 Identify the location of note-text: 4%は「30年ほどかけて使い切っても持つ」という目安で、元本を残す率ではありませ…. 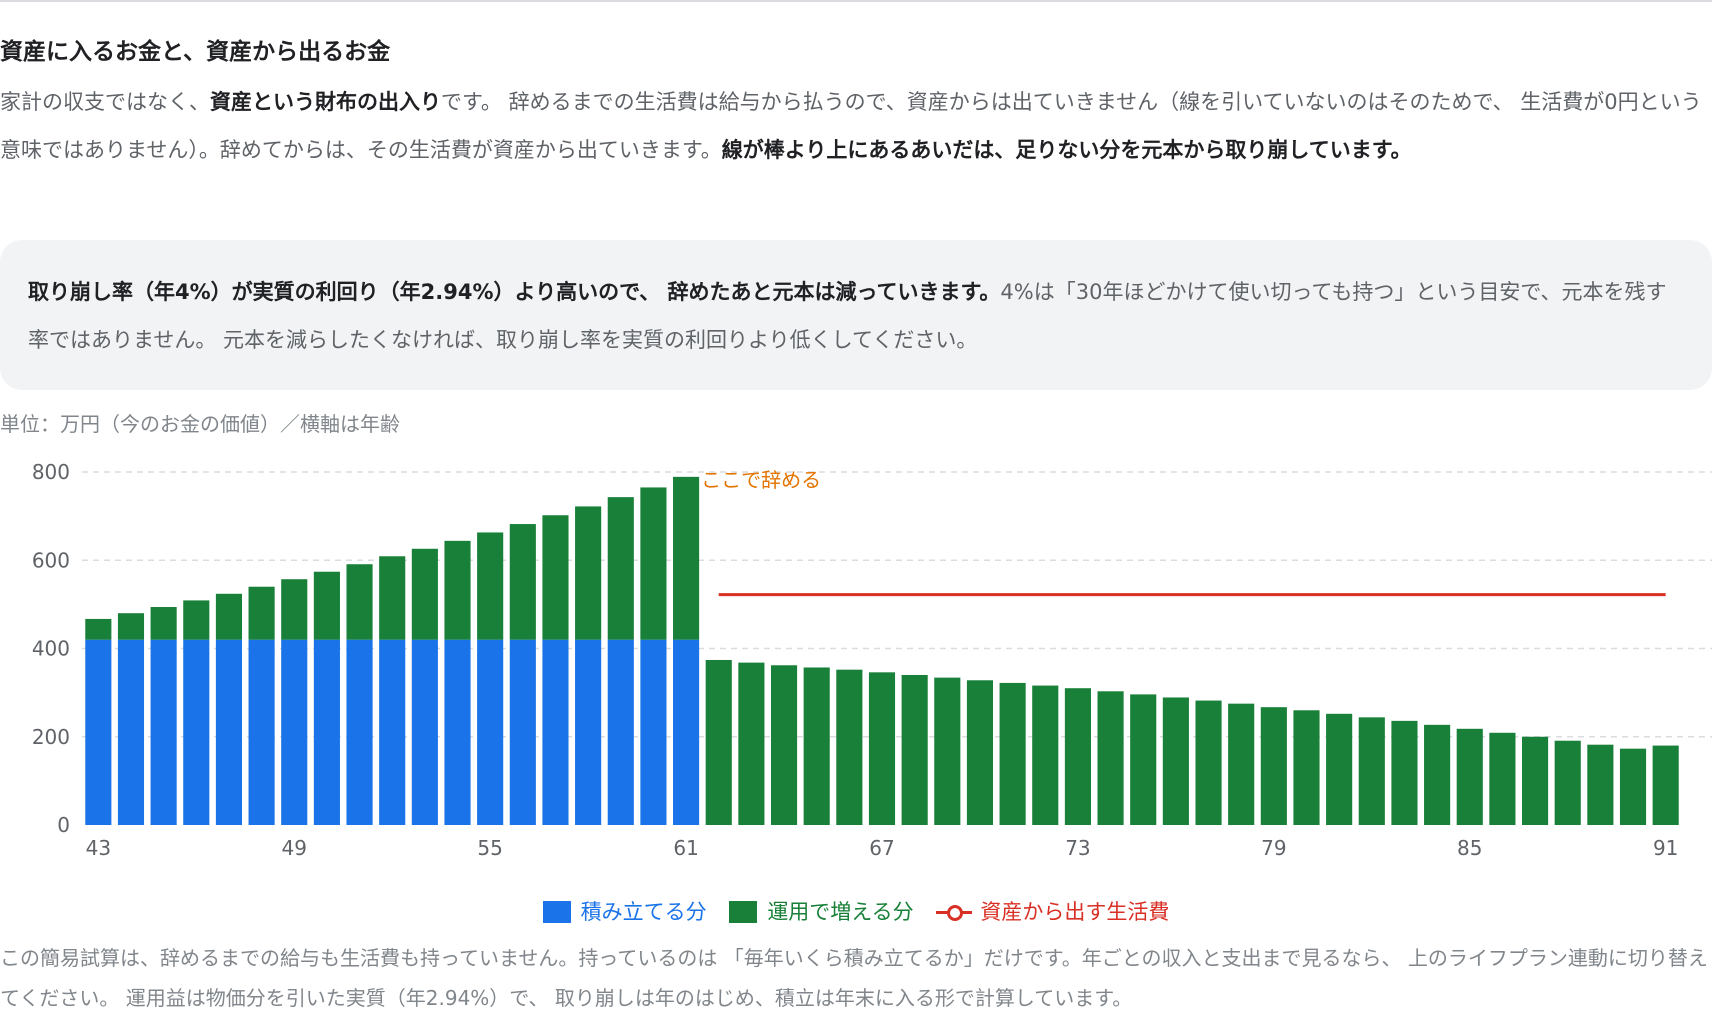
(847, 316).